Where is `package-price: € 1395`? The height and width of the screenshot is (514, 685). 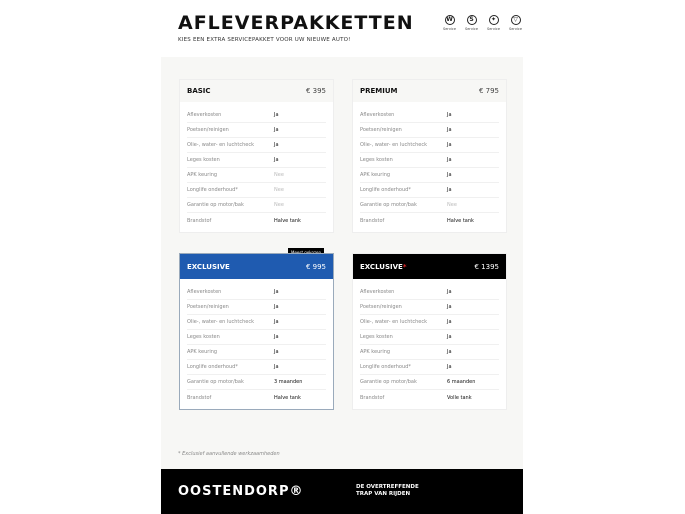 package-price: € 1395 is located at coordinates (487, 266).